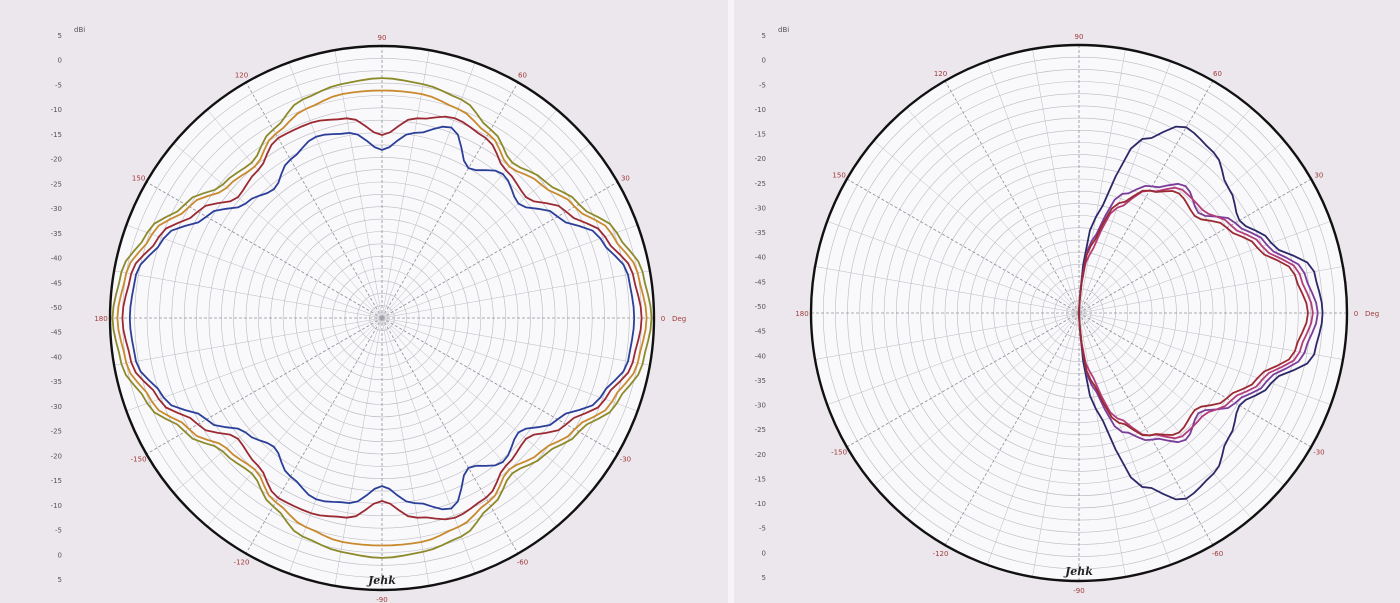 This screenshot has height=603, width=1400. I want to click on angle-tick-label: -150, so click(139, 460).